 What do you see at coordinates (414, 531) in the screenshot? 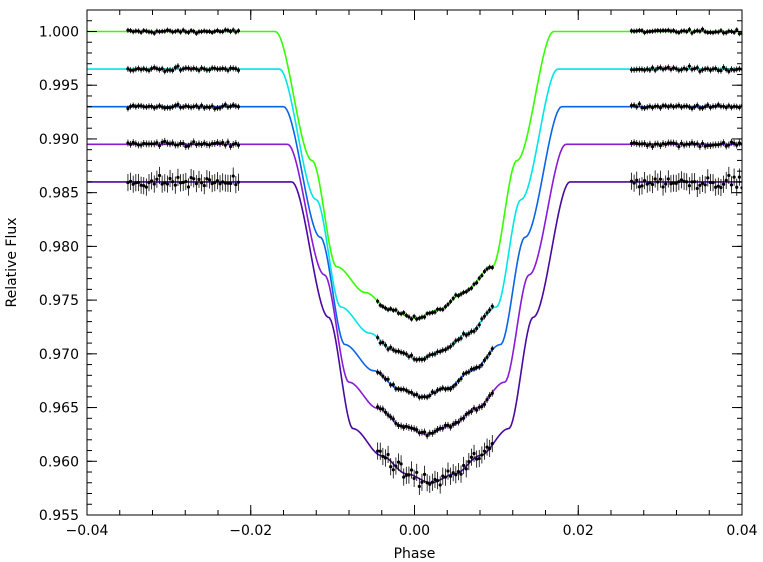
I see `x-tick-label: 0.00` at bounding box center [414, 531].